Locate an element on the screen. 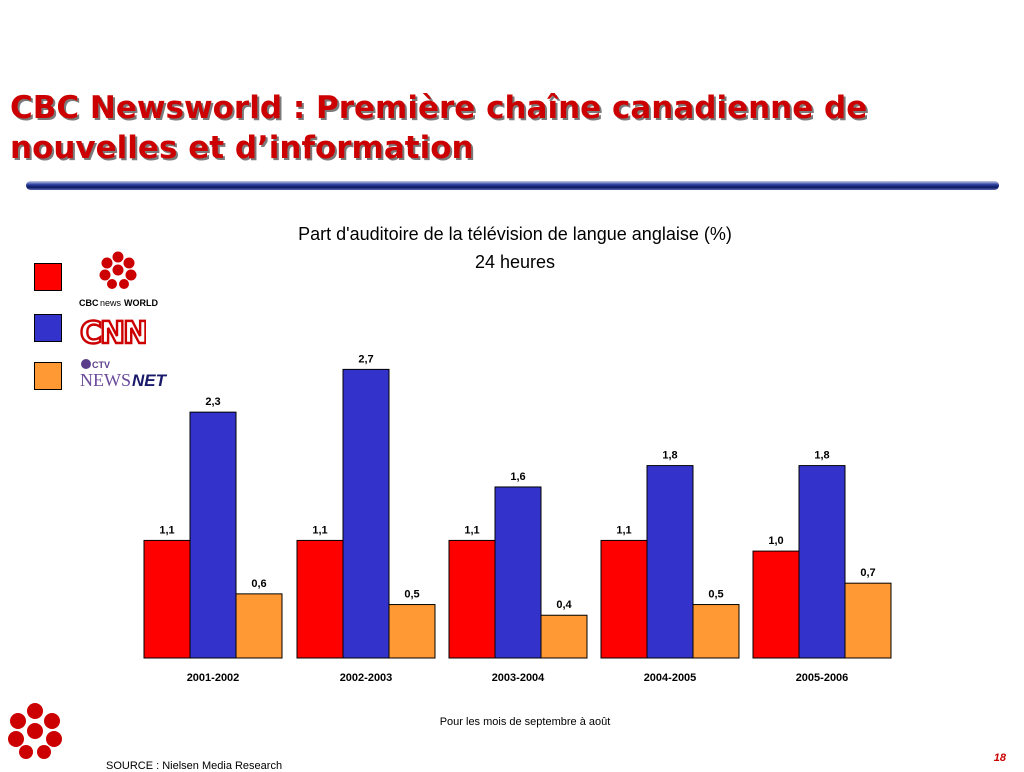 The width and height of the screenshot is (1024, 772). title-divider is located at coordinates (512, 185).